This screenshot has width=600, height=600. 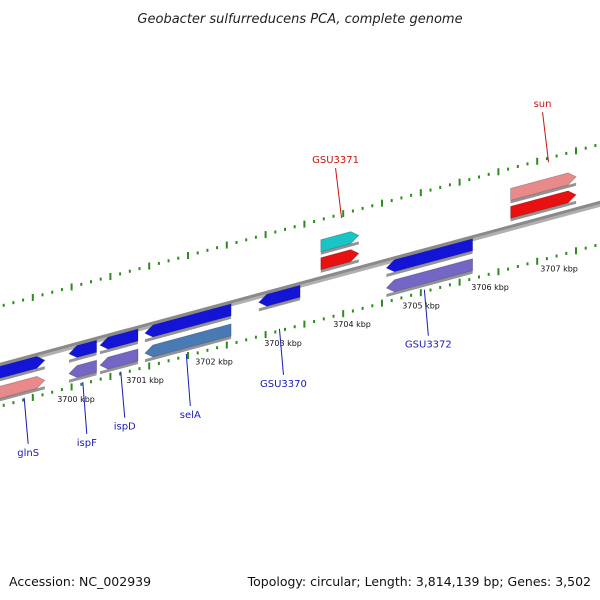 I want to click on gene-ispd-b, so click(x=119, y=359).